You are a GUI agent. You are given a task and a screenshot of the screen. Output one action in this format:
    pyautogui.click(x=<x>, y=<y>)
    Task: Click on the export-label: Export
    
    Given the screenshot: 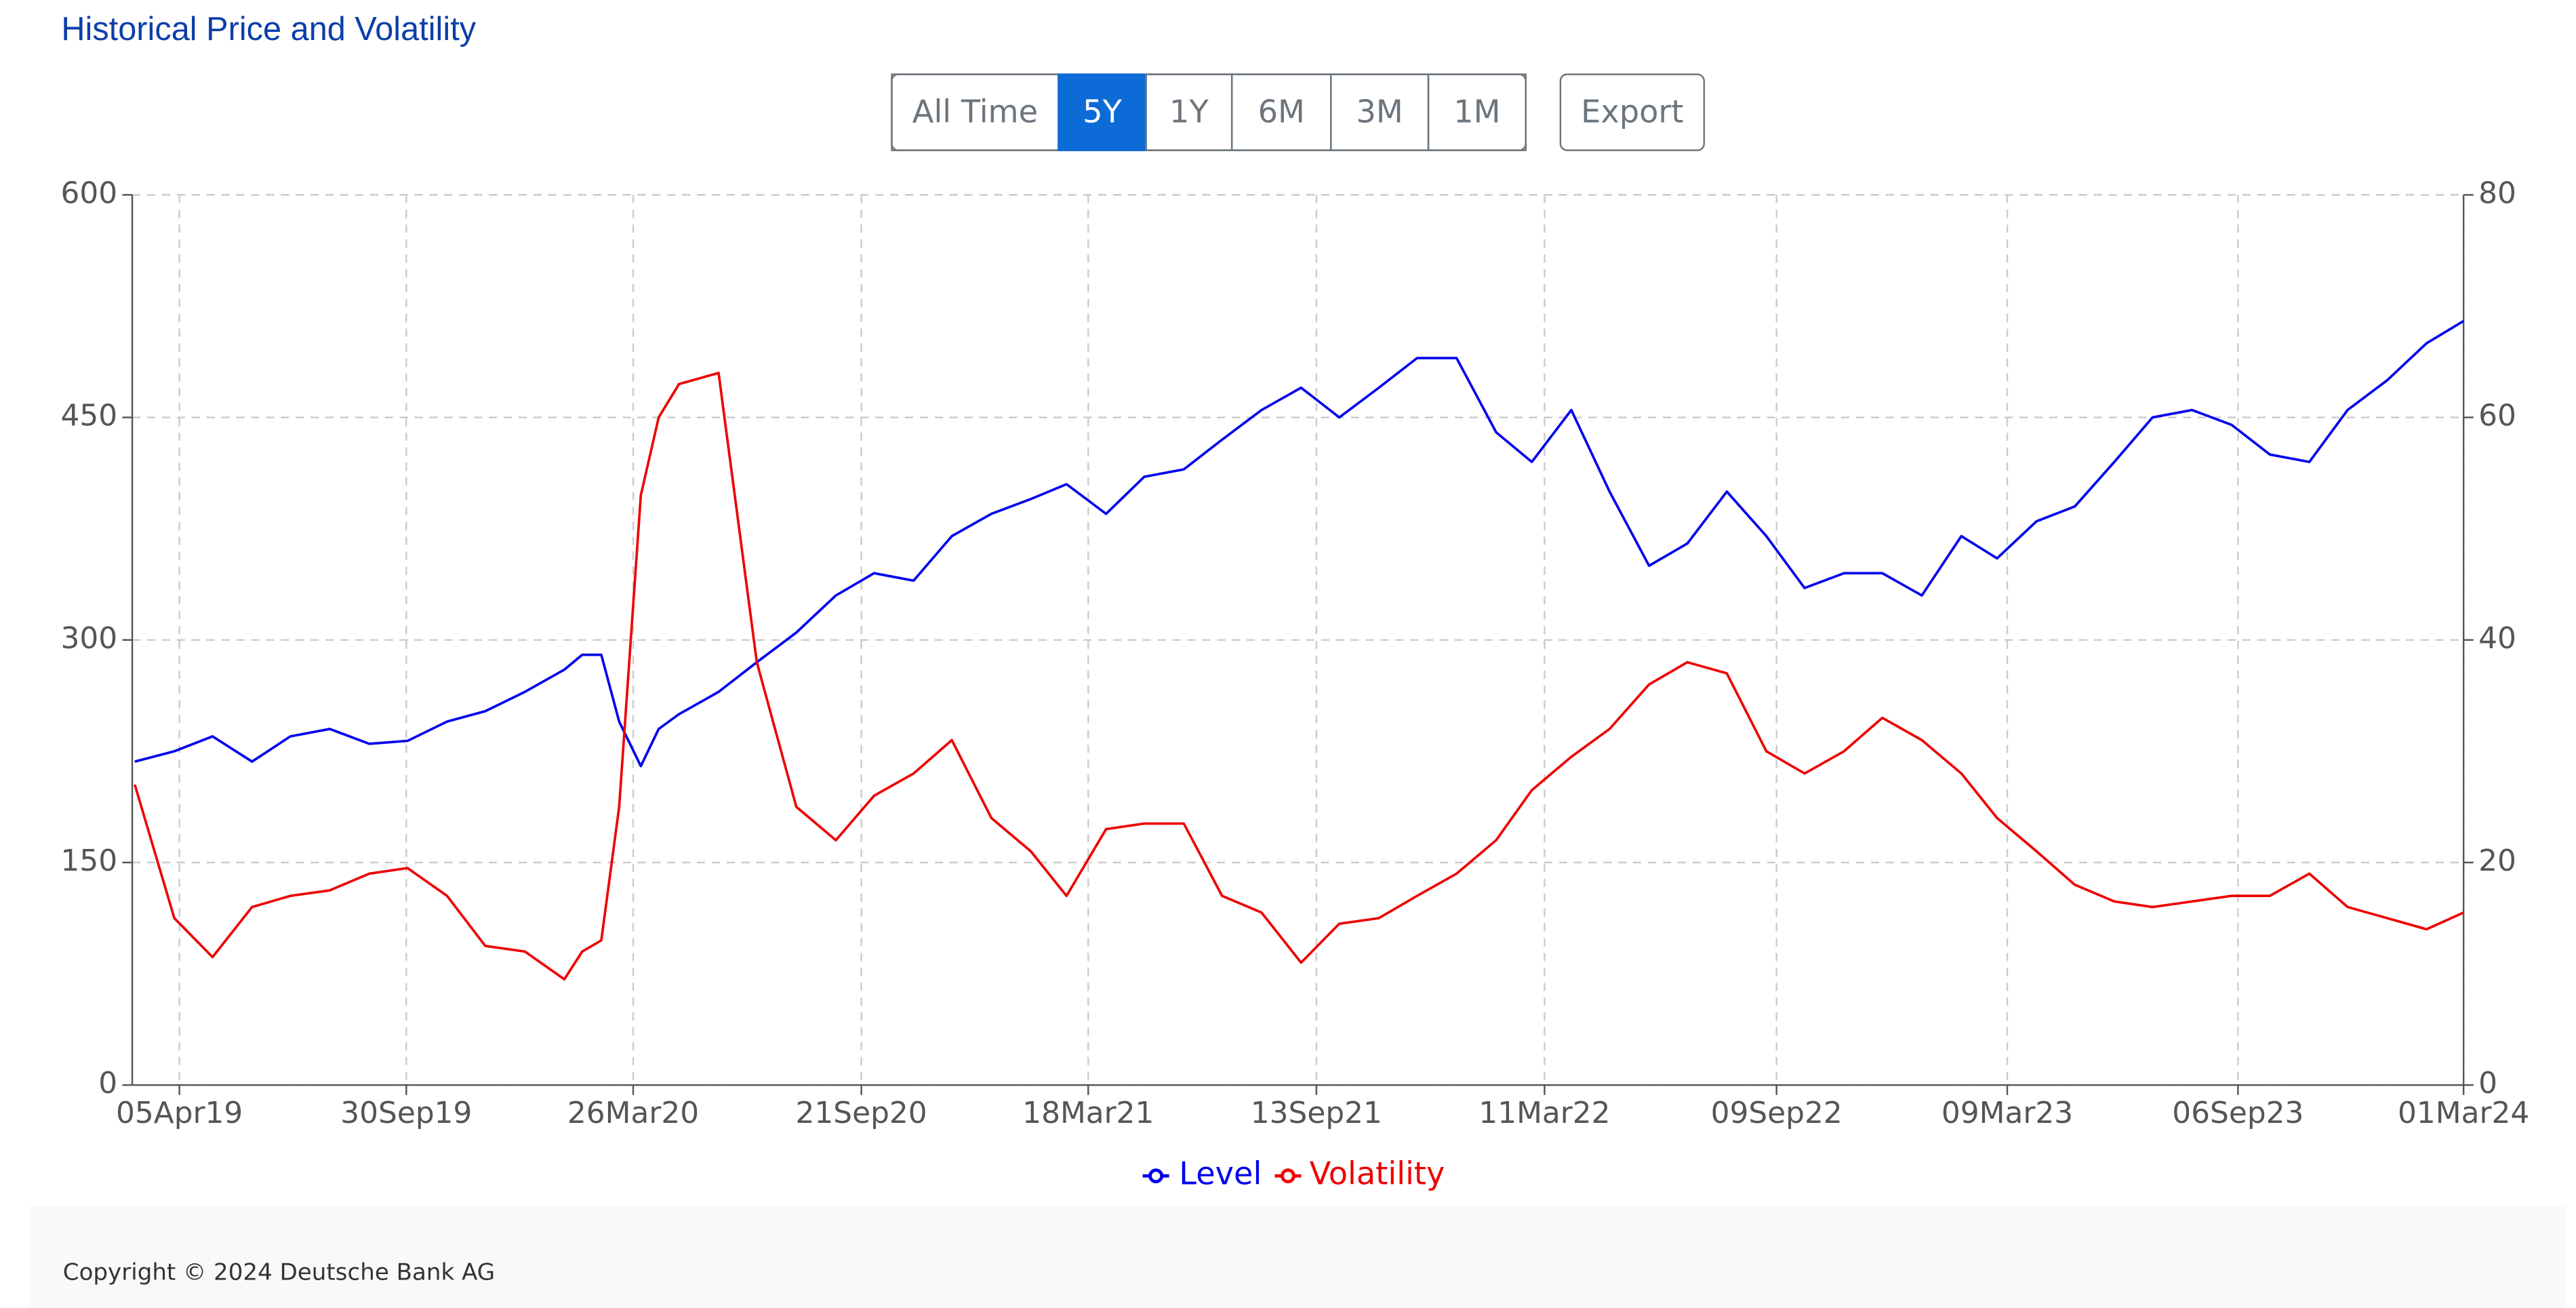 What is the action you would take?
    pyautogui.click(x=1632, y=112)
    